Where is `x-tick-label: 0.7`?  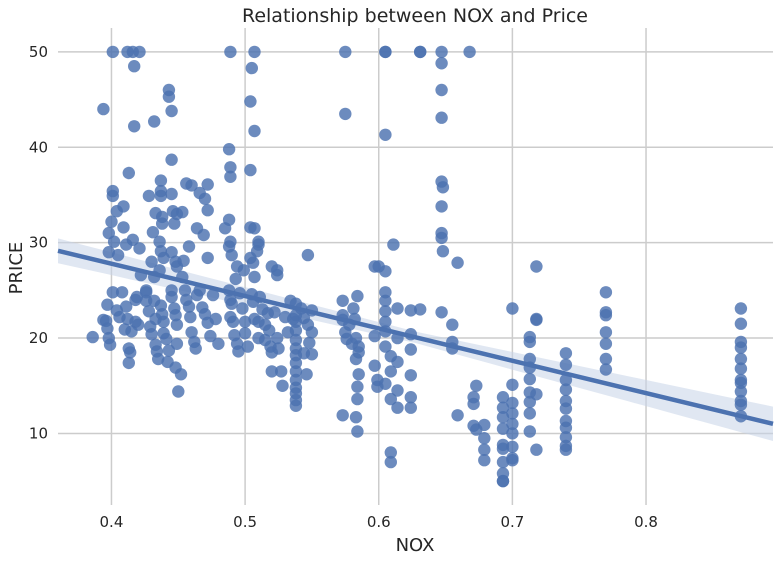 x-tick-label: 0.7 is located at coordinates (512, 522).